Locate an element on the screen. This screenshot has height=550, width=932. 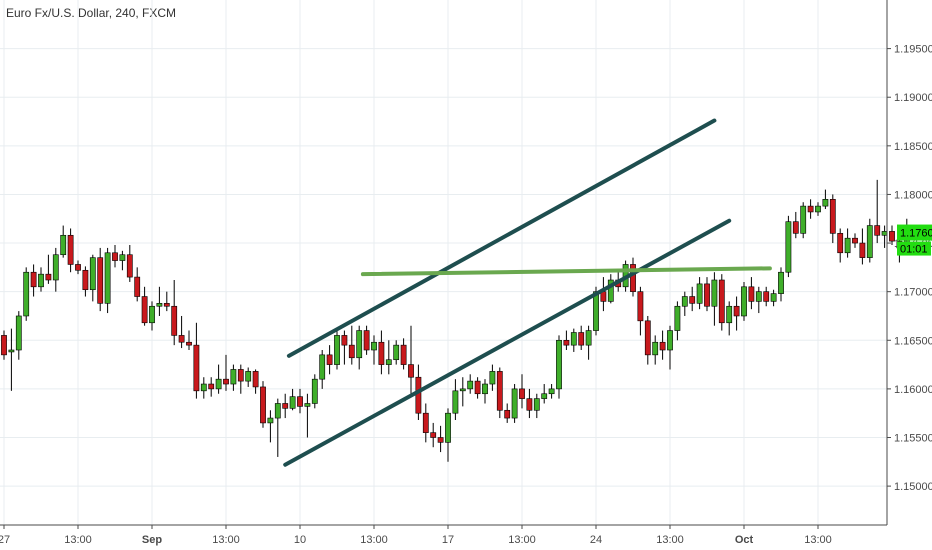
countdown-box is located at coordinates (914, 248).